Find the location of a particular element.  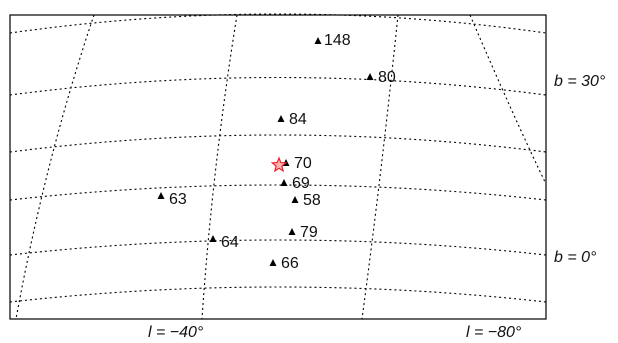

source-label-148: 148 is located at coordinates (337, 40).